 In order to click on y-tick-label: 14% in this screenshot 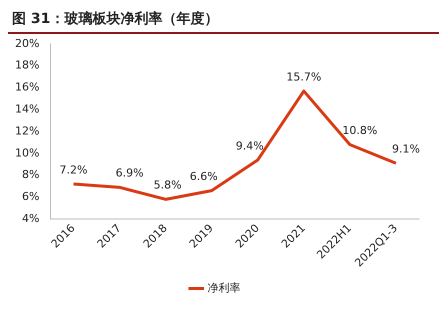, I will do `click(27, 109)`.